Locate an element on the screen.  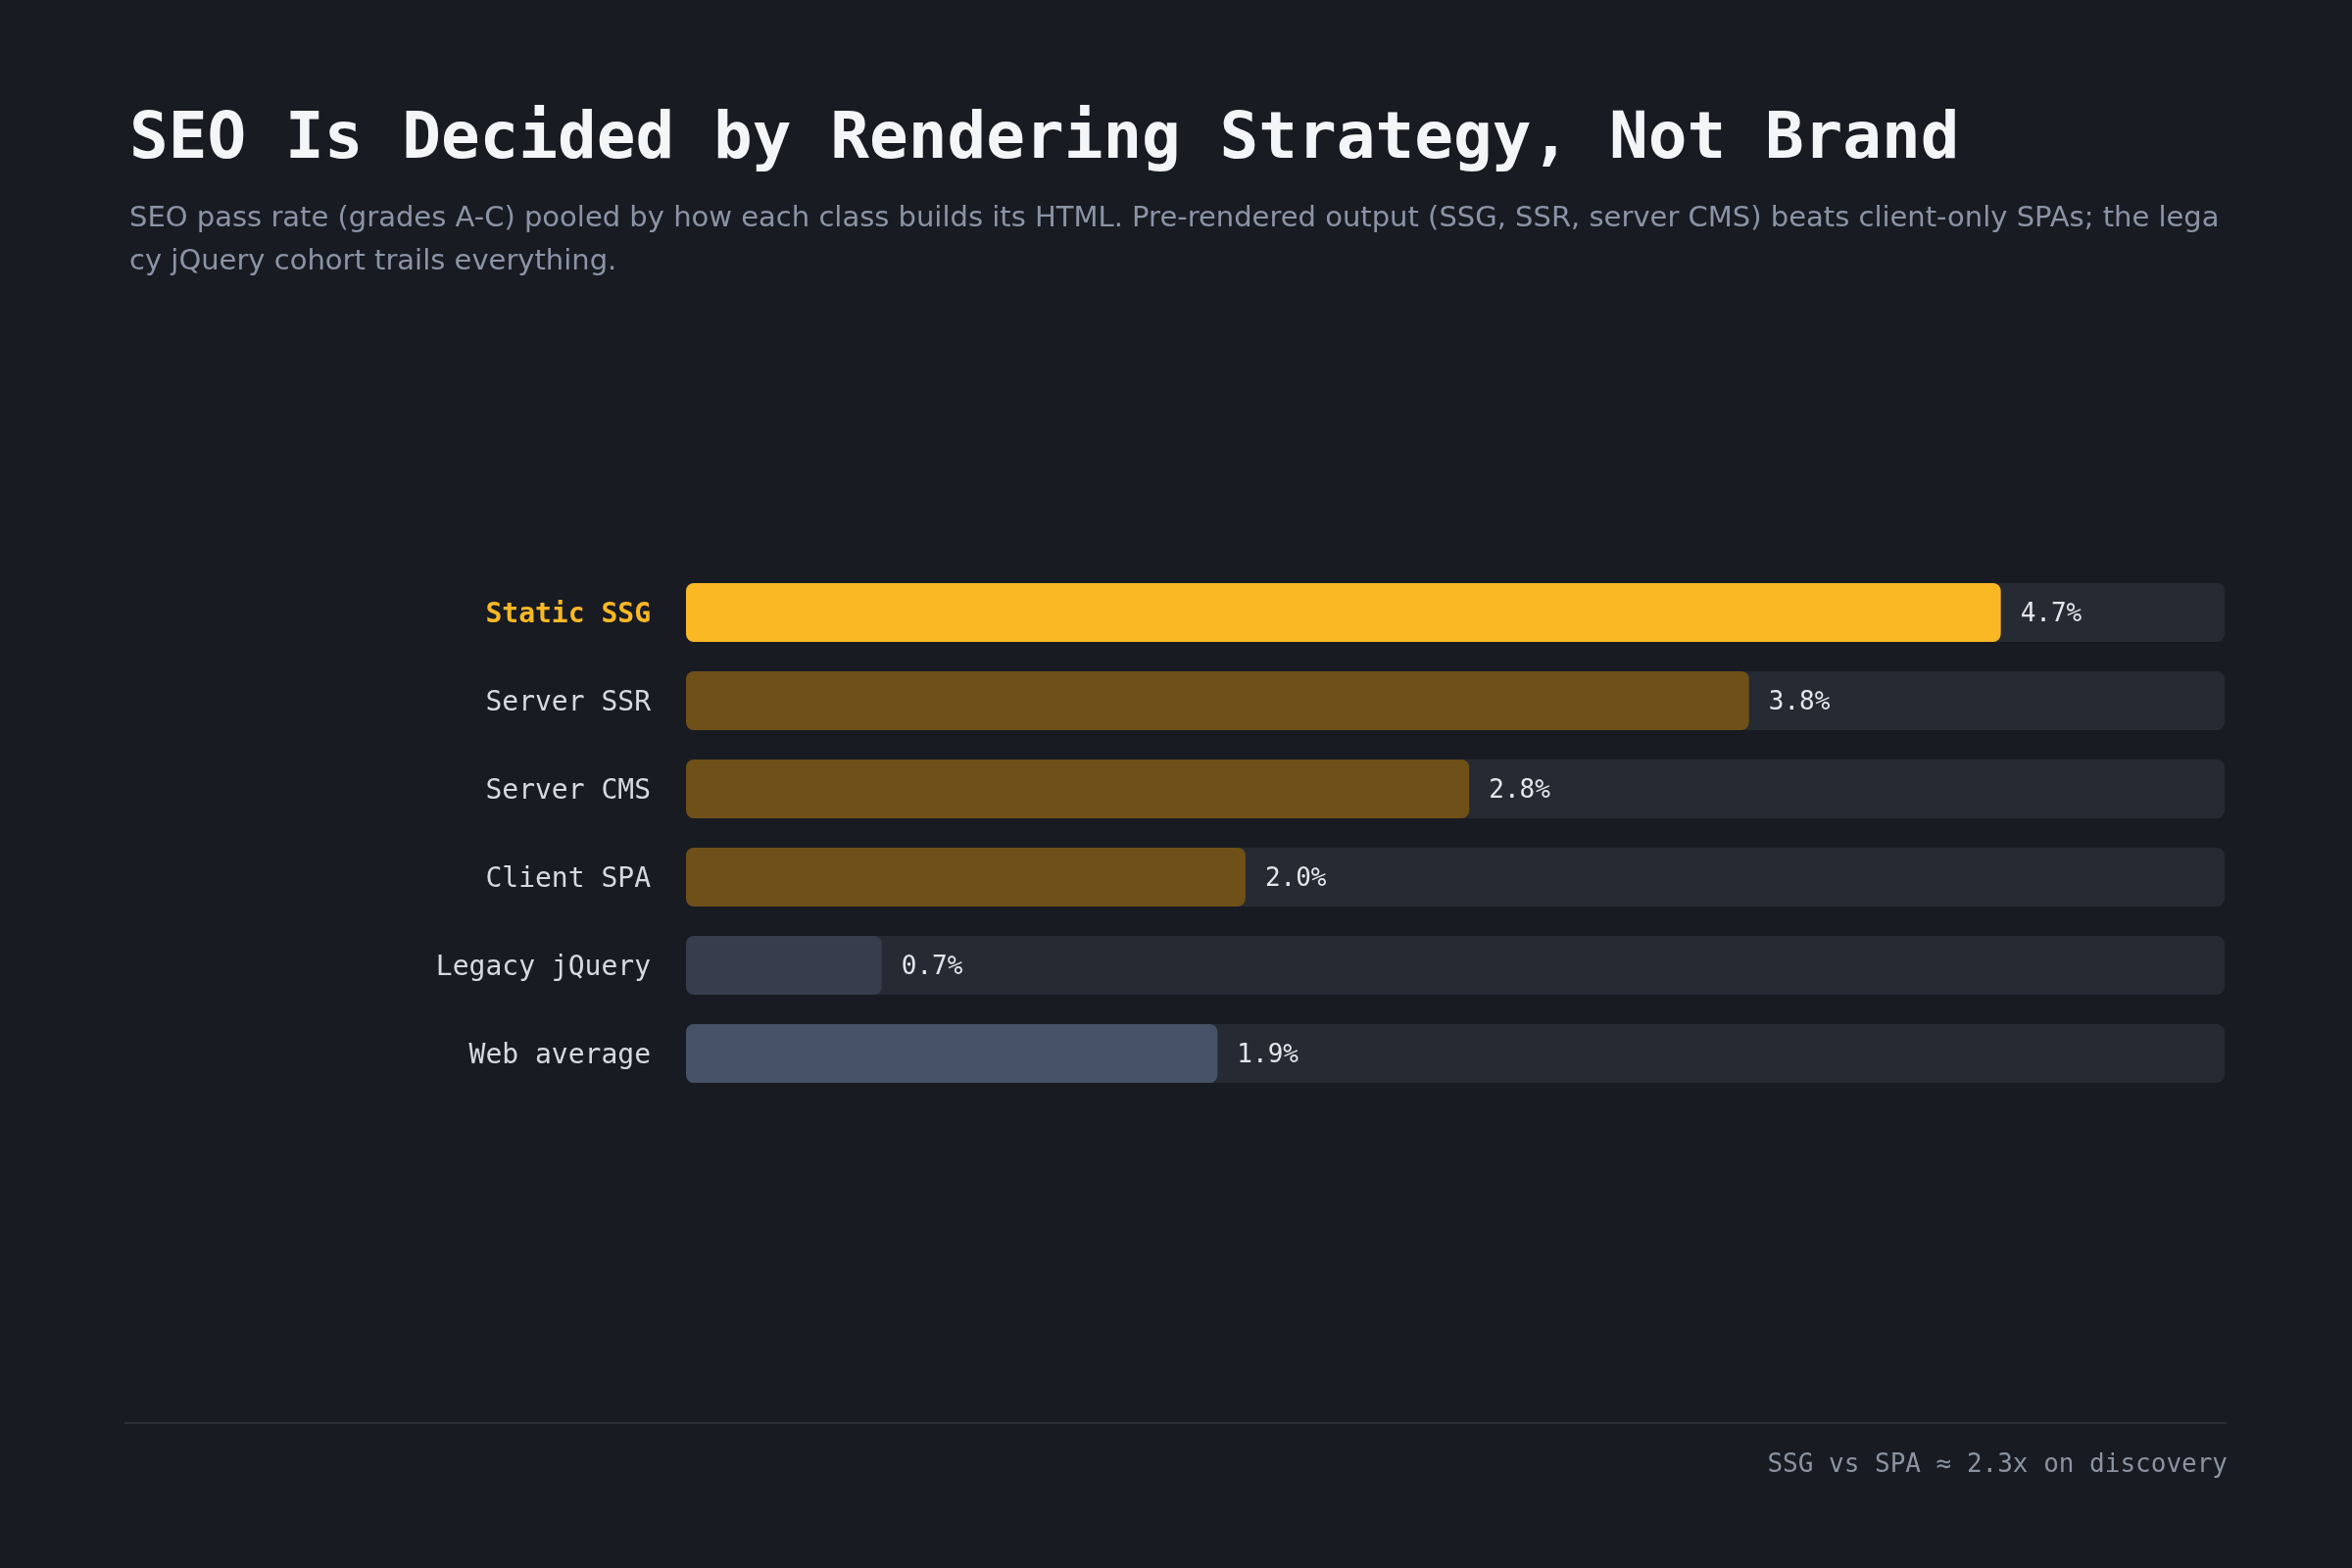
data-label: 2.8% is located at coordinates (1520, 789).